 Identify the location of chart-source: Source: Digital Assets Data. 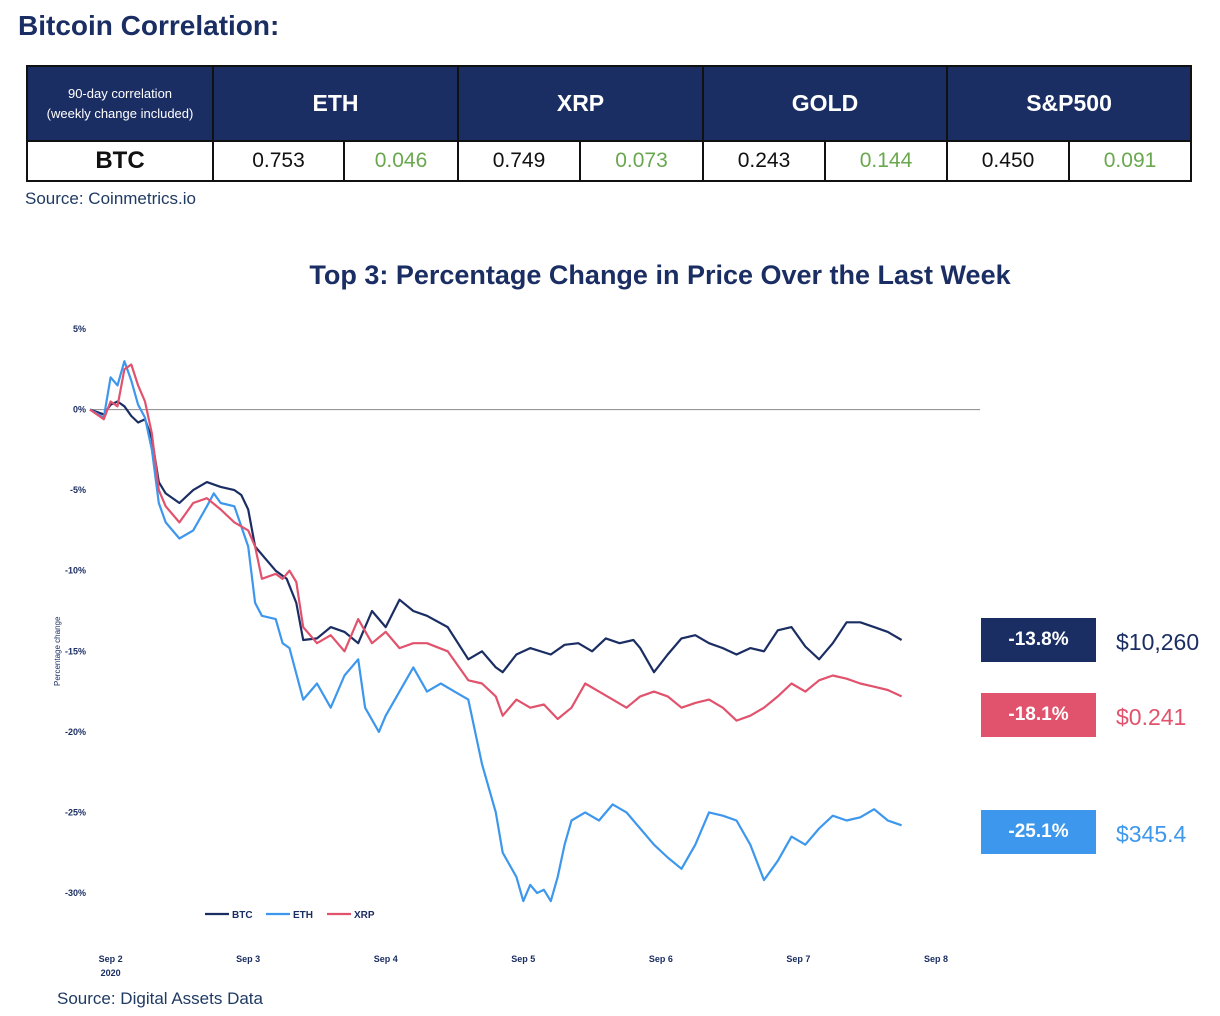
(160, 998).